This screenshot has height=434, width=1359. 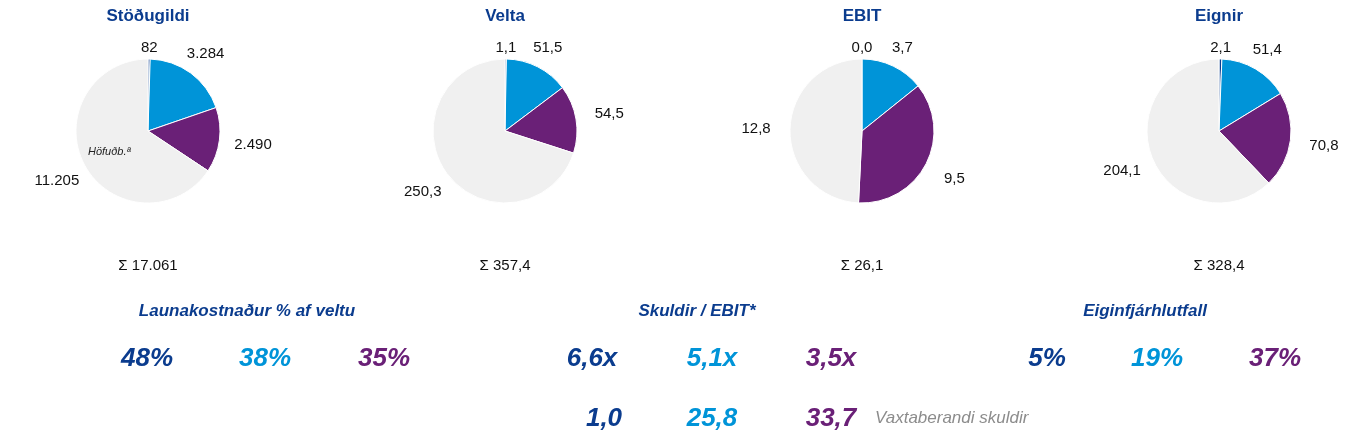 I want to click on text: 35%, so click(x=384, y=357).